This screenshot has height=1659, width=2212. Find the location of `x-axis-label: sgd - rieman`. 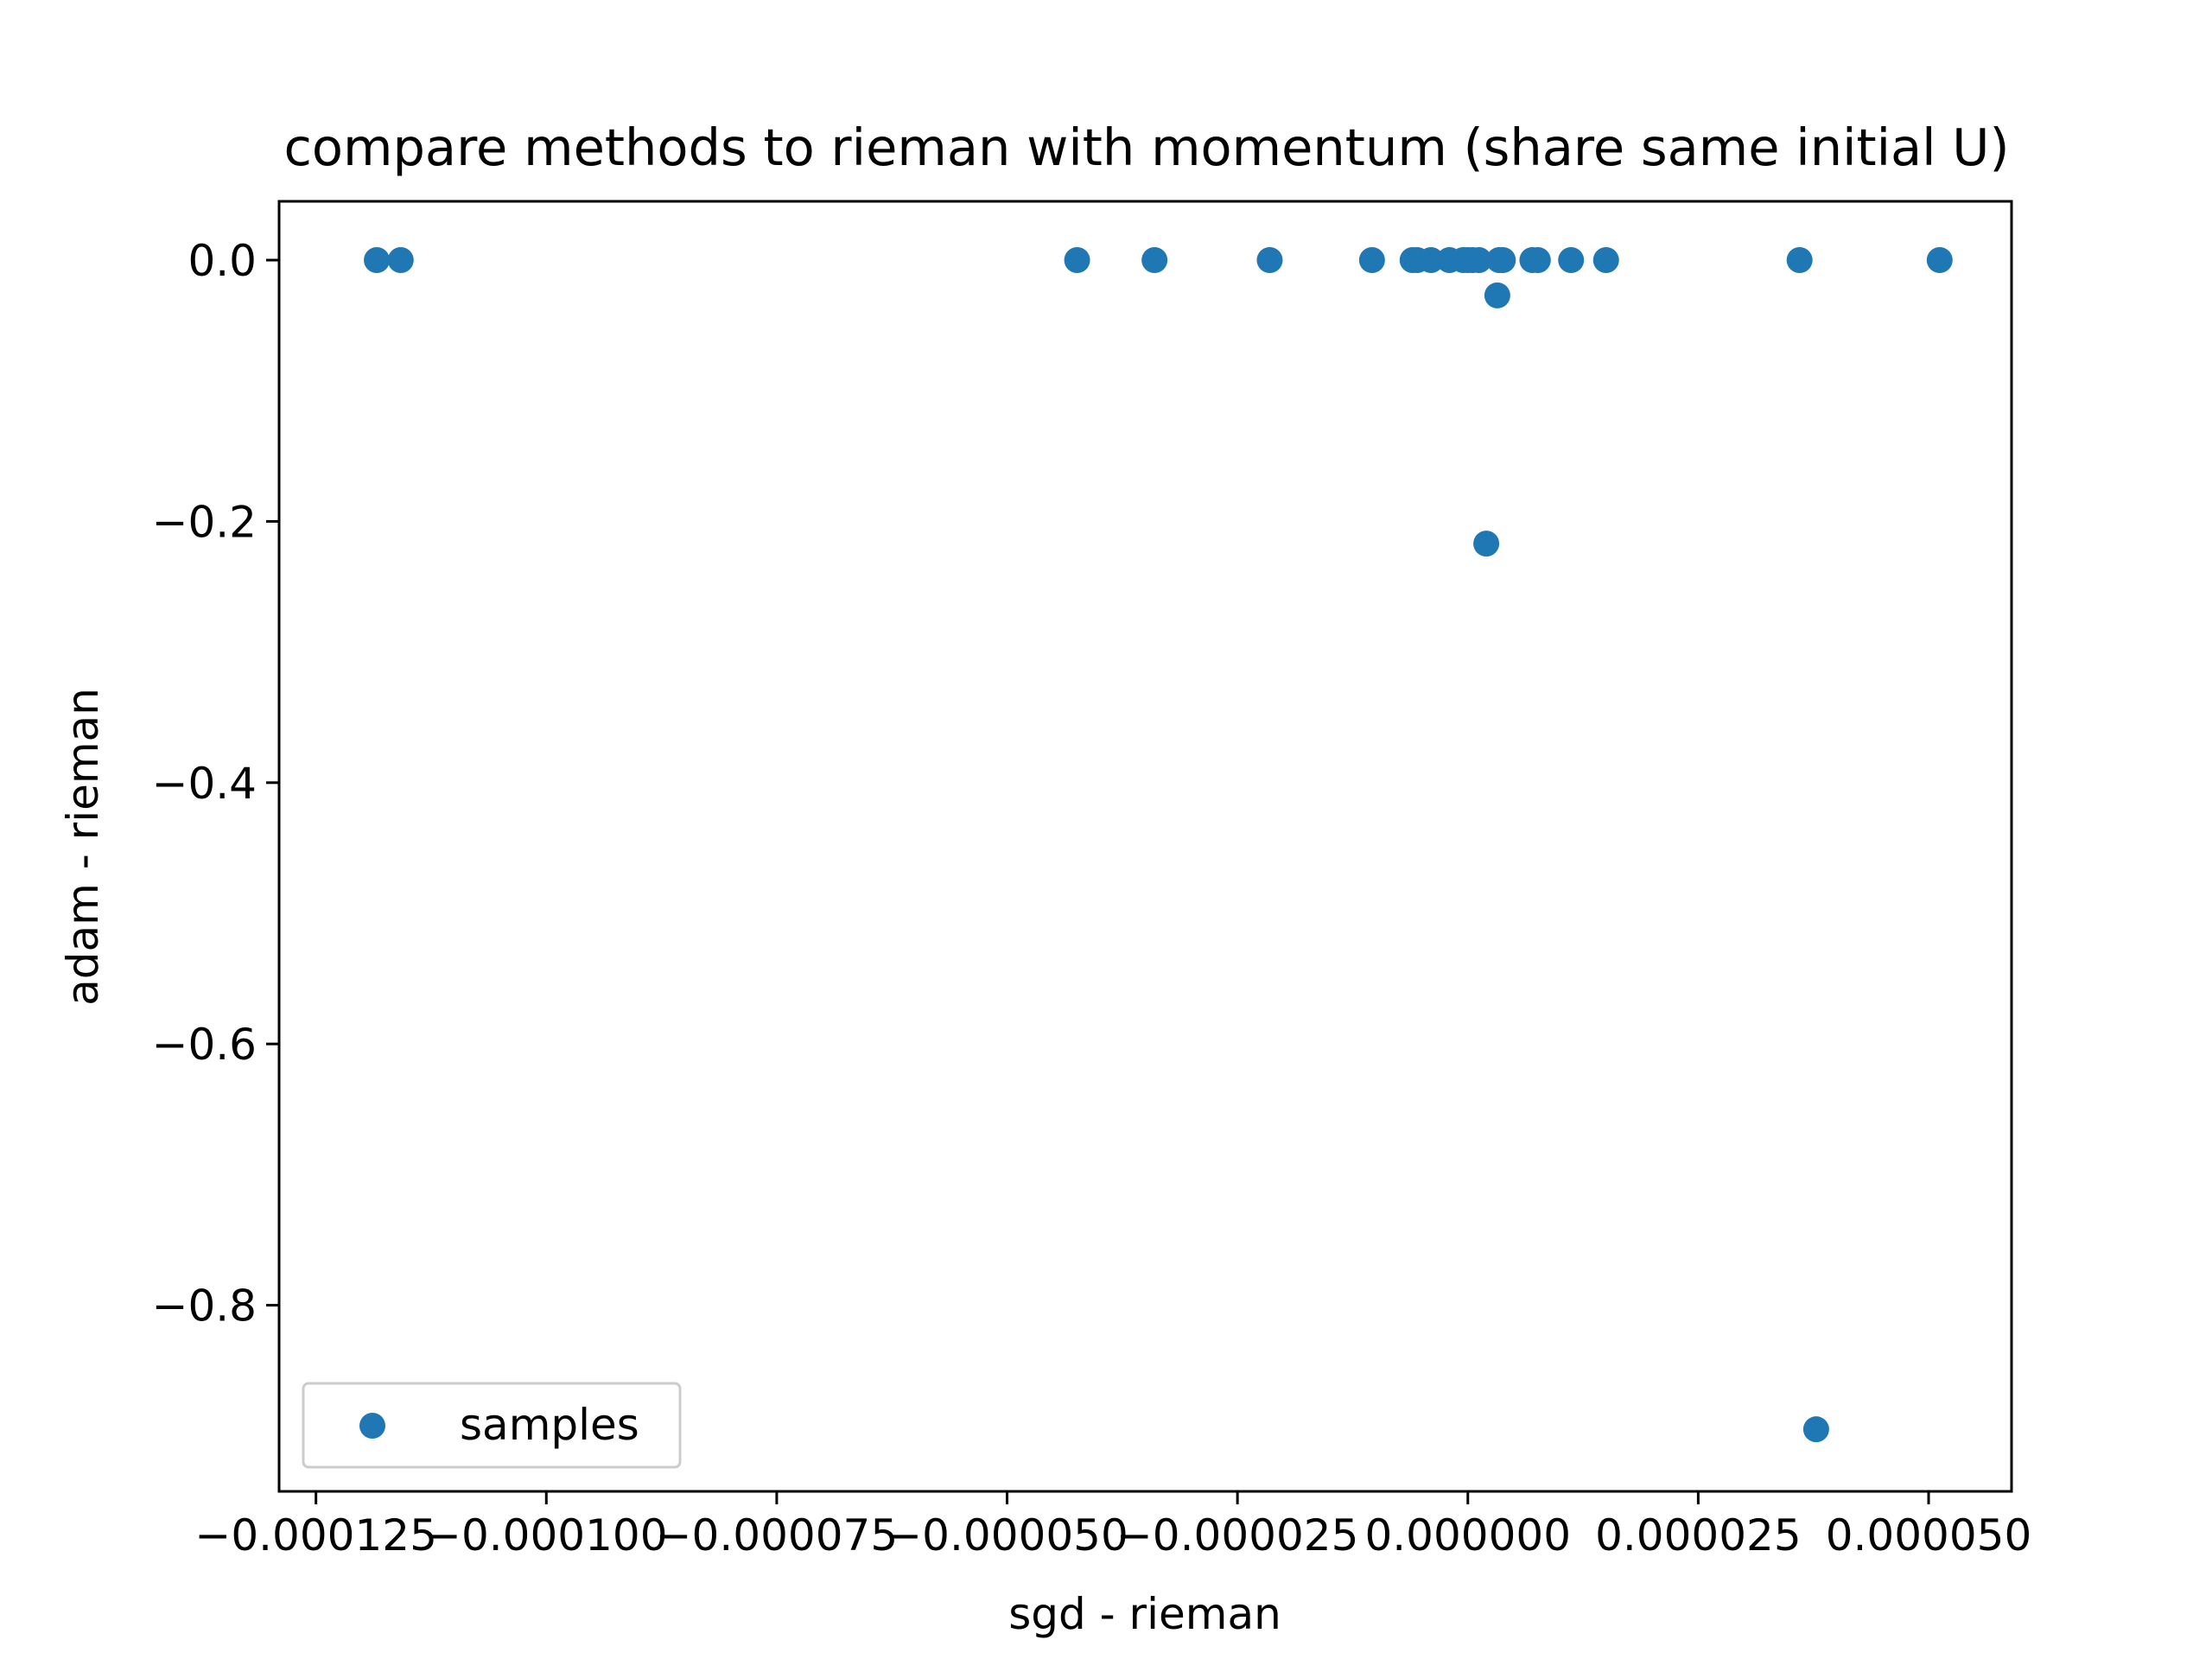

x-axis-label: sgd - rieman is located at coordinates (1144, 1614).